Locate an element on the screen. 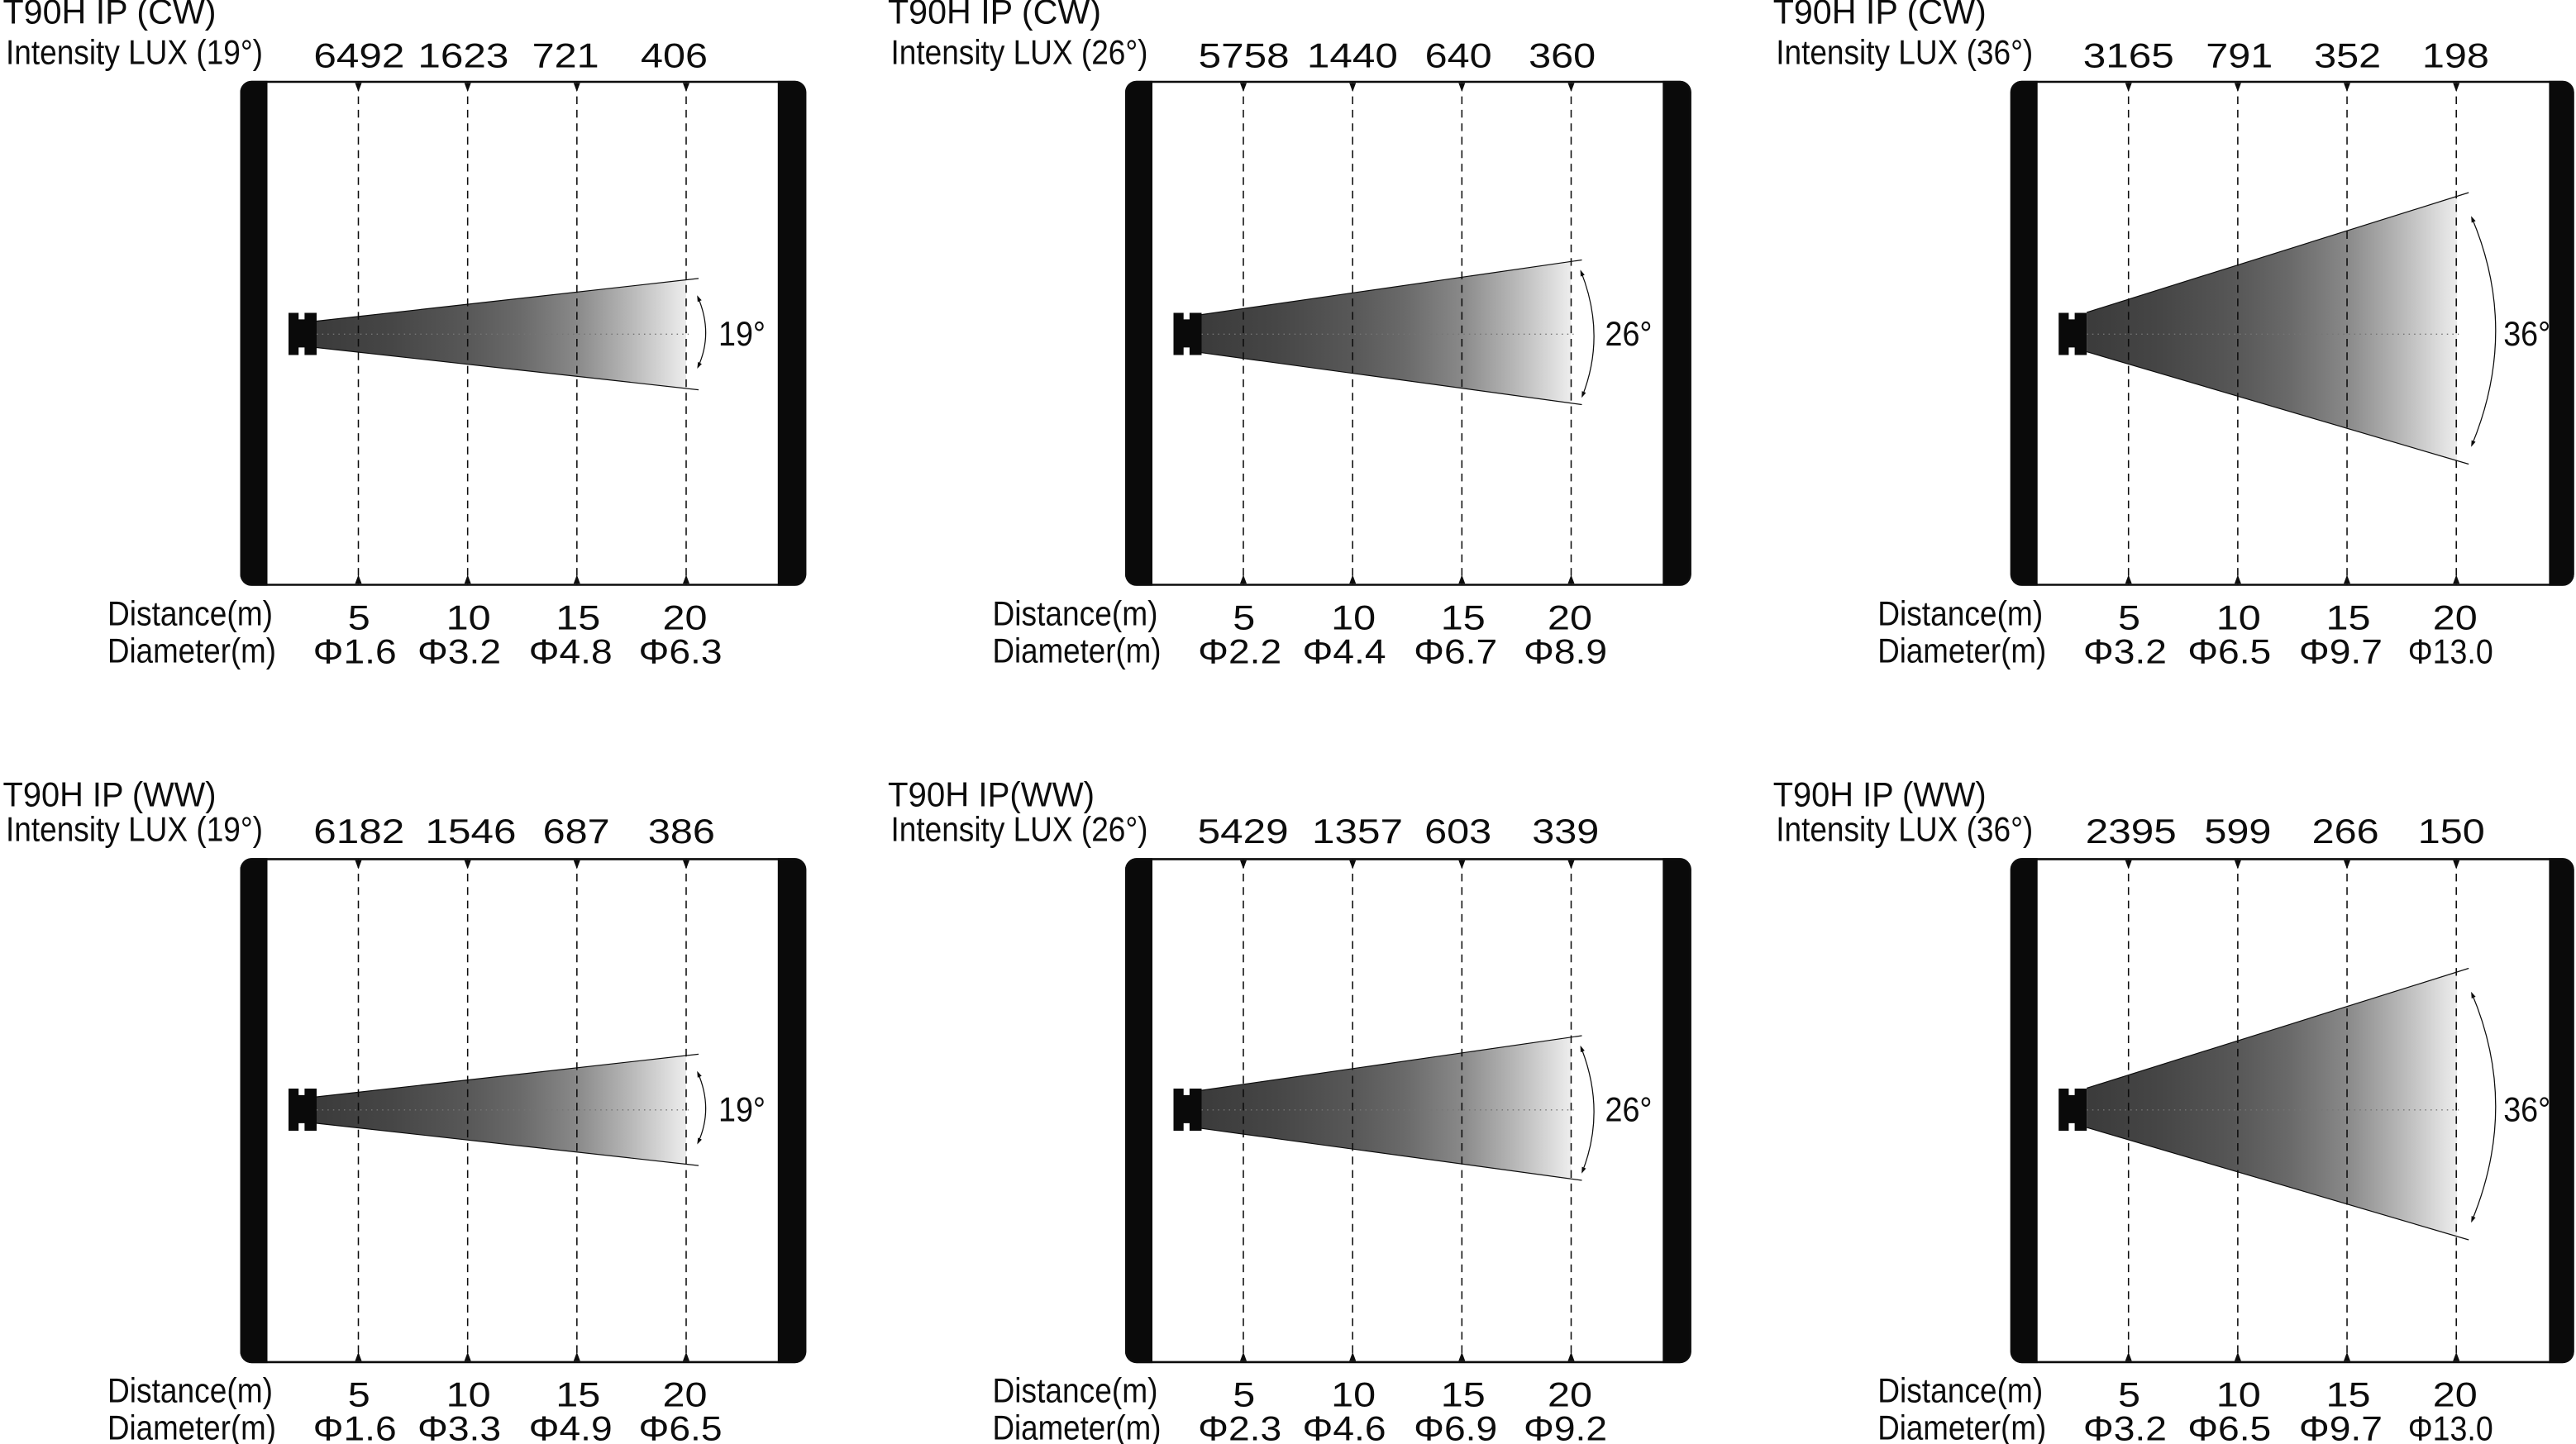 This screenshot has width=2576, height=1444. svg-text: 5429 is located at coordinates (1243, 832).